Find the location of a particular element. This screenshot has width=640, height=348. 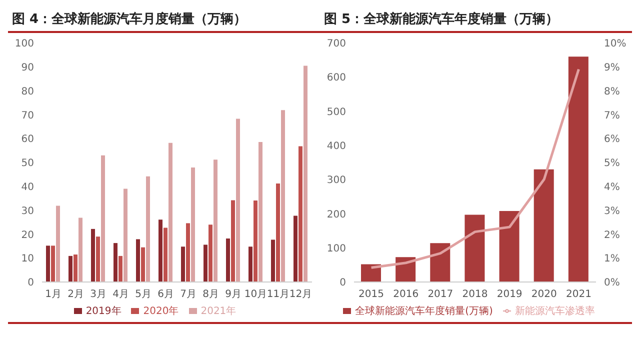

x-tick-label: 3月 is located at coordinates (98, 294).